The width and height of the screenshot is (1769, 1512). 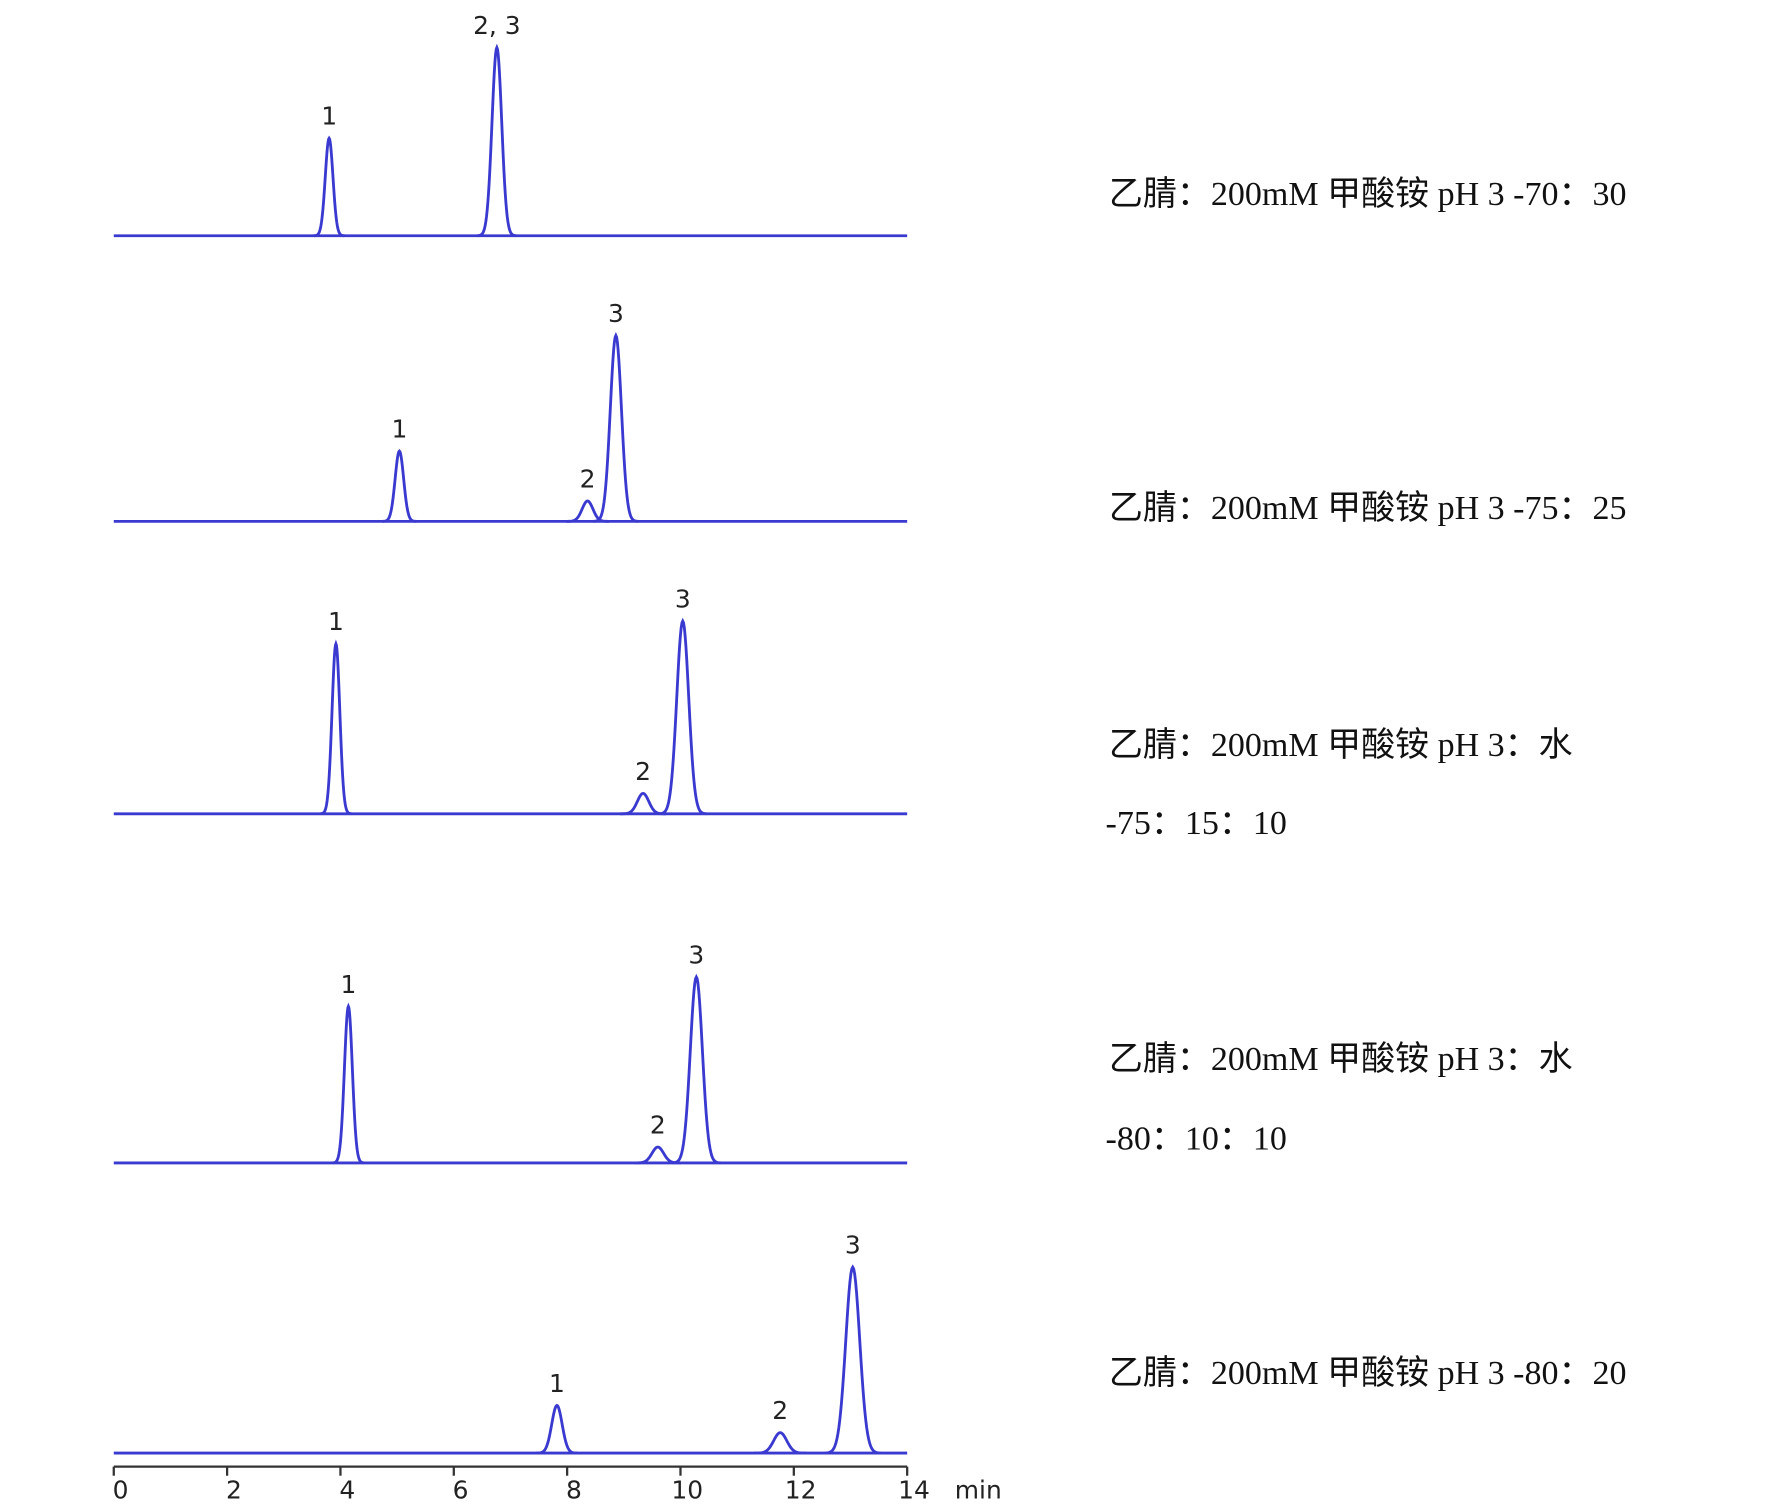 What do you see at coordinates (121, 1489) in the screenshot?
I see `x-tick-label: 0` at bounding box center [121, 1489].